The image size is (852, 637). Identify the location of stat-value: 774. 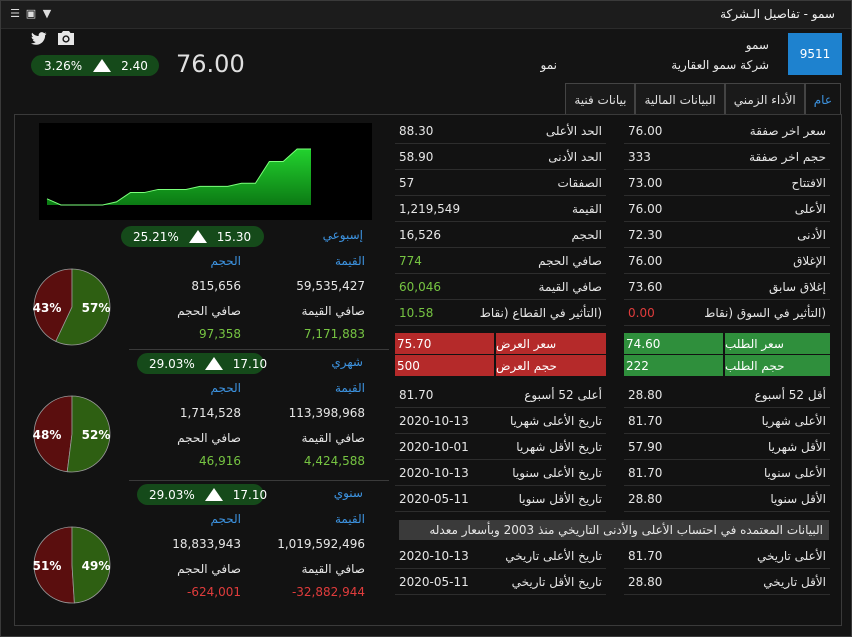
(410, 261).